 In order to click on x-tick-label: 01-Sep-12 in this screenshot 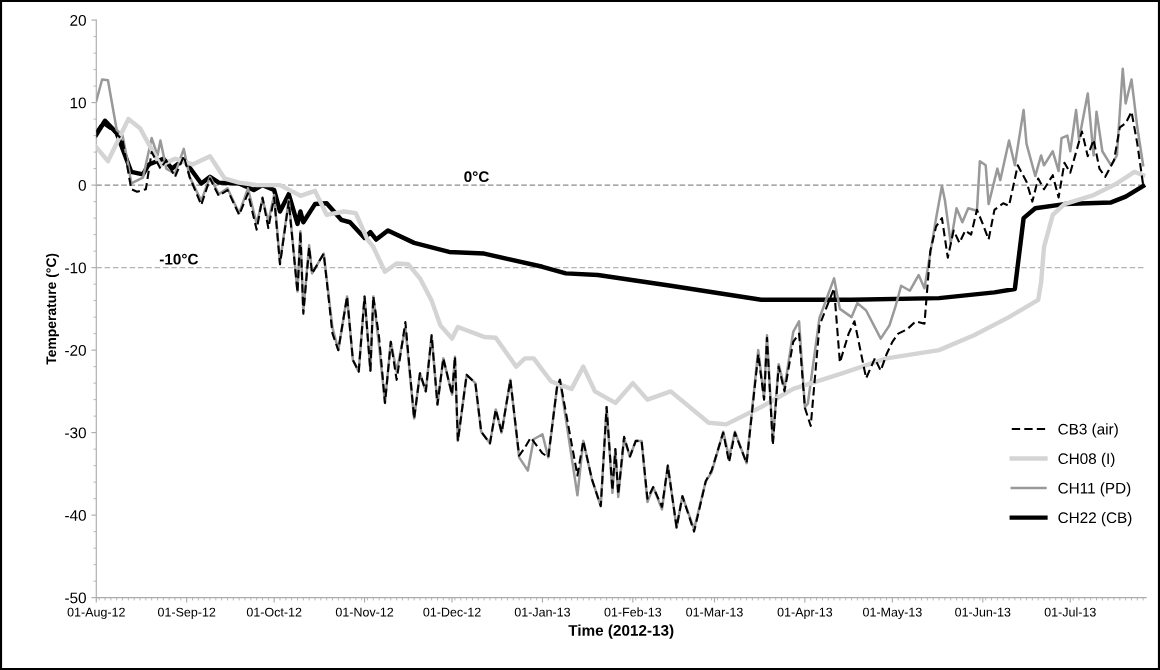, I will do `click(186, 613)`.